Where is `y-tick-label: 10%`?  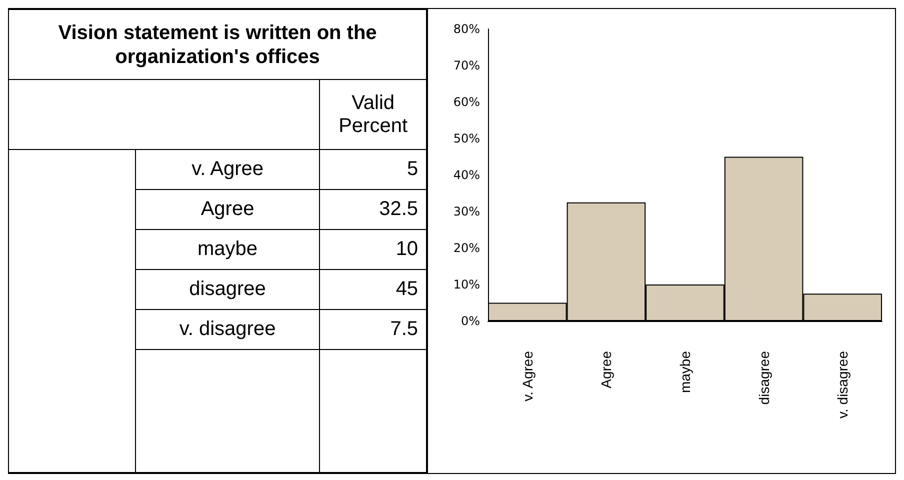 y-tick-label: 10% is located at coordinates (466, 285).